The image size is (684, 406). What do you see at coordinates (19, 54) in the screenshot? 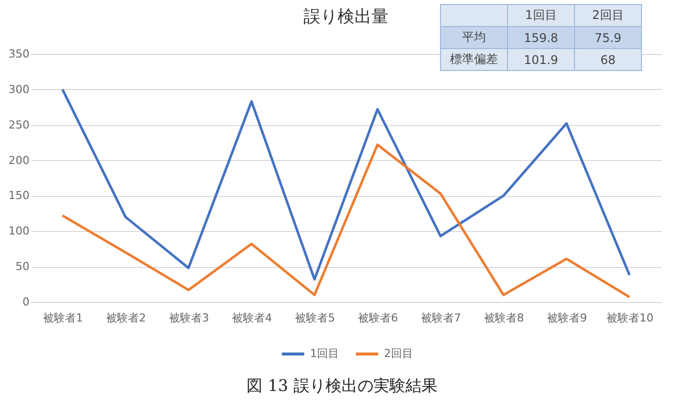
I see `y-tick-label: 350` at bounding box center [19, 54].